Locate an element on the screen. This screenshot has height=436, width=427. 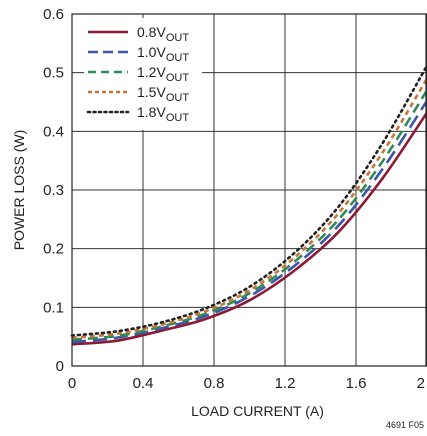
legend-label-1: 1.0VOUT is located at coordinates (163, 54).